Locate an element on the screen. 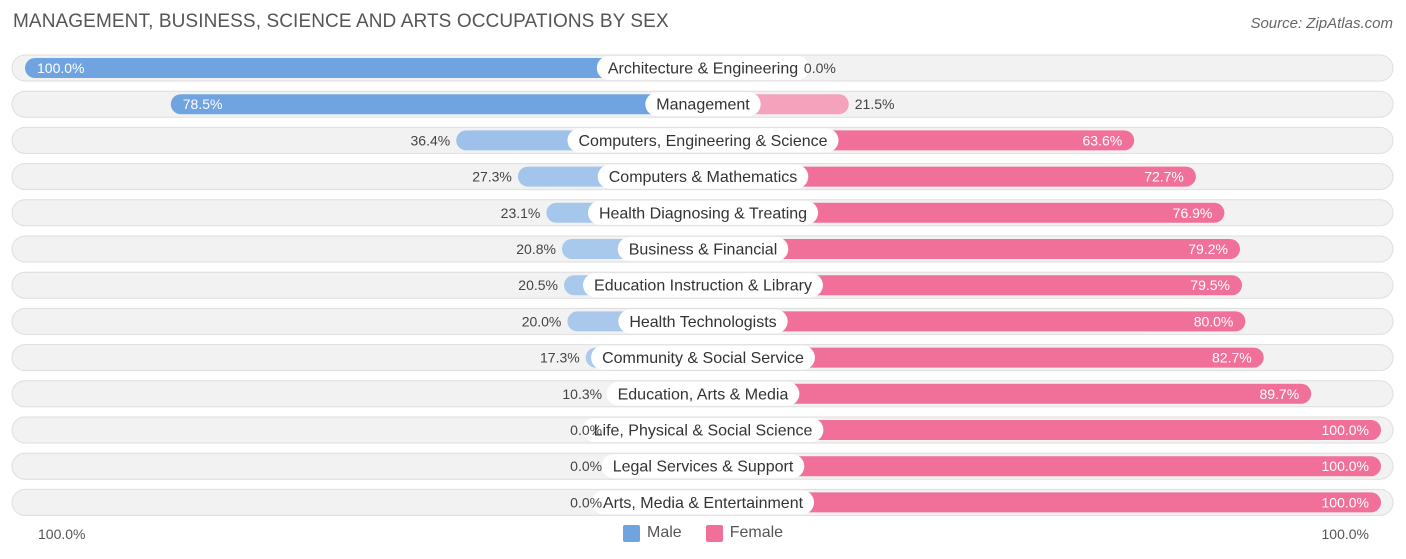 The image size is (1406, 559). category-label: Computers, Engineering & Science is located at coordinates (702, 141).